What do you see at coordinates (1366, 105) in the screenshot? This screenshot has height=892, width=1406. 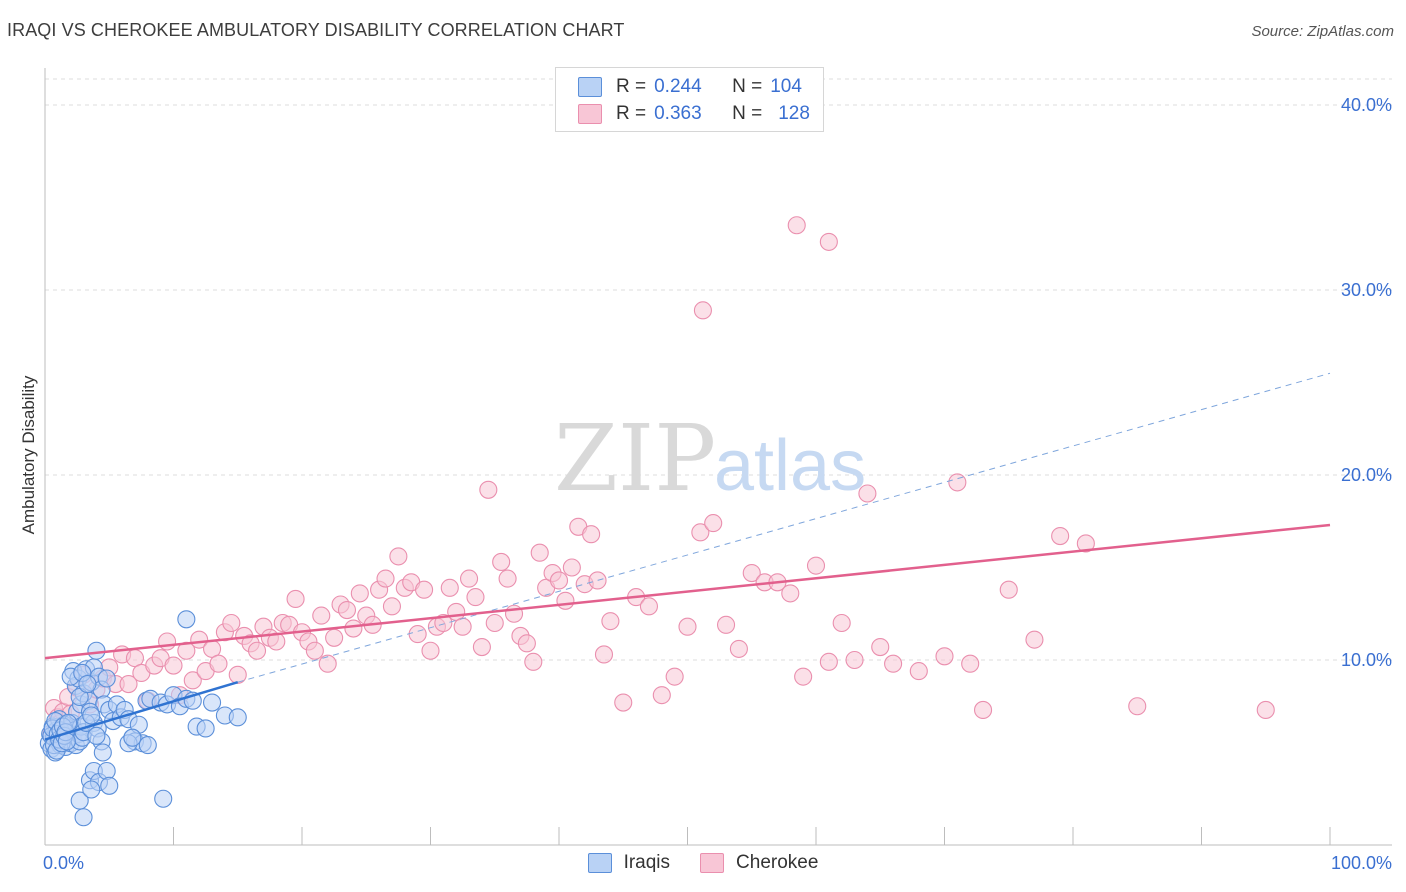 I see `y-tick-label: 40.0%` at bounding box center [1366, 105].